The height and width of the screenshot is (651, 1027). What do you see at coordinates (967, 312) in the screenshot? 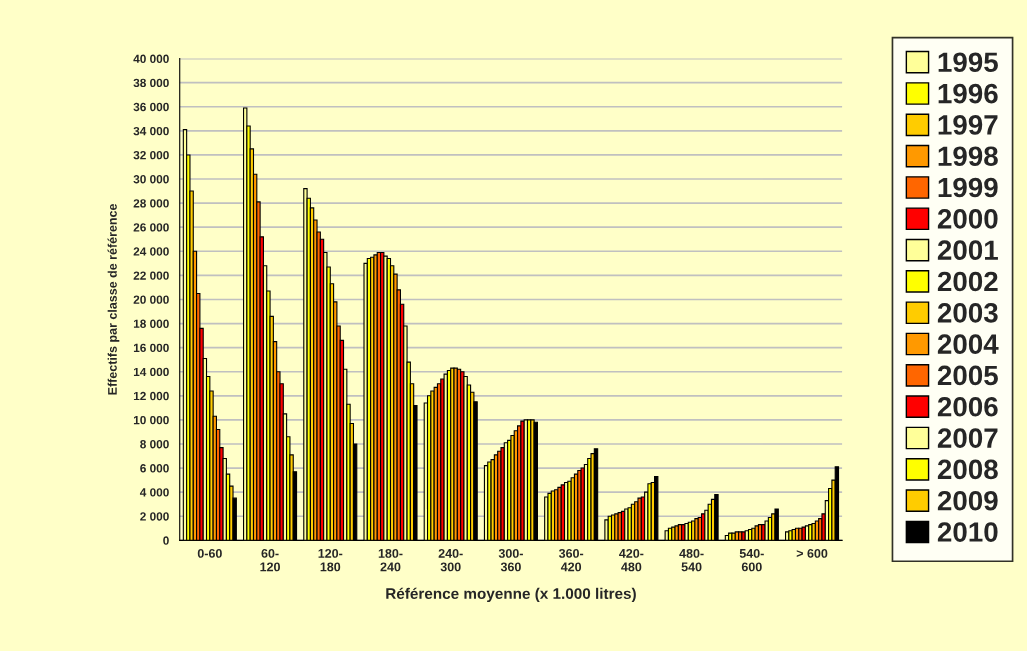
I see `legend-label: 2003` at bounding box center [967, 312].